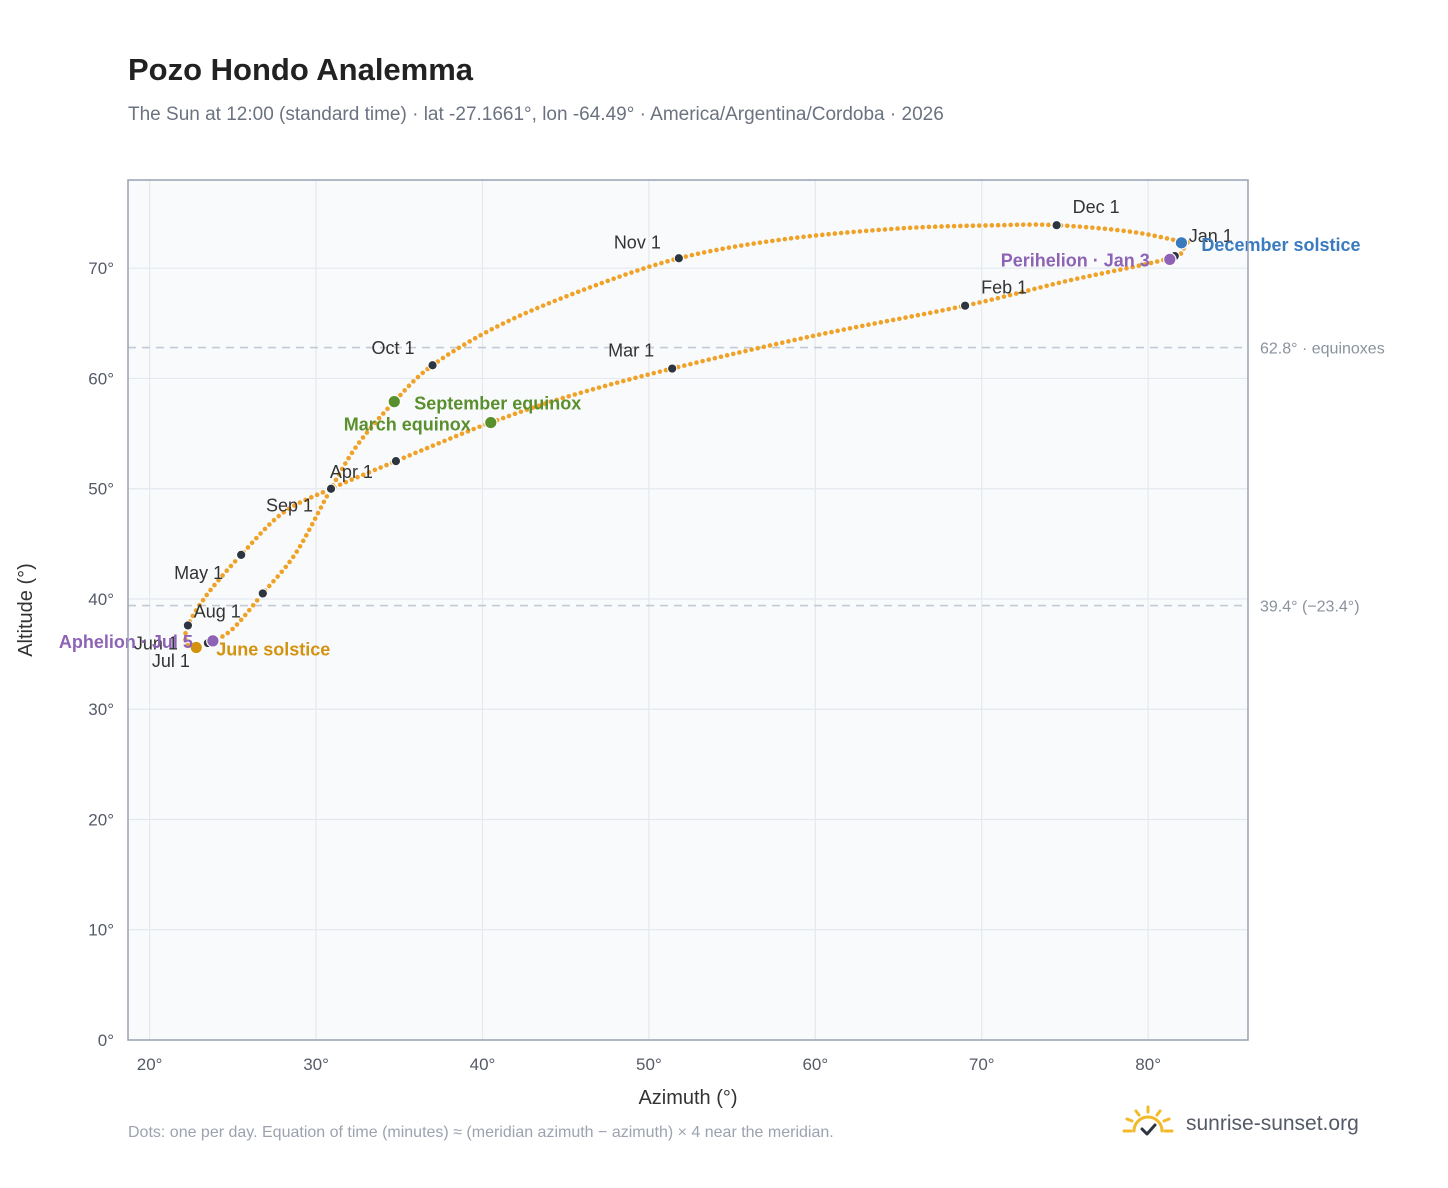 The height and width of the screenshot is (1188, 1448). What do you see at coordinates (1239, 1124) in the screenshot?
I see `brand-logo: sunrise-sunset.org` at bounding box center [1239, 1124].